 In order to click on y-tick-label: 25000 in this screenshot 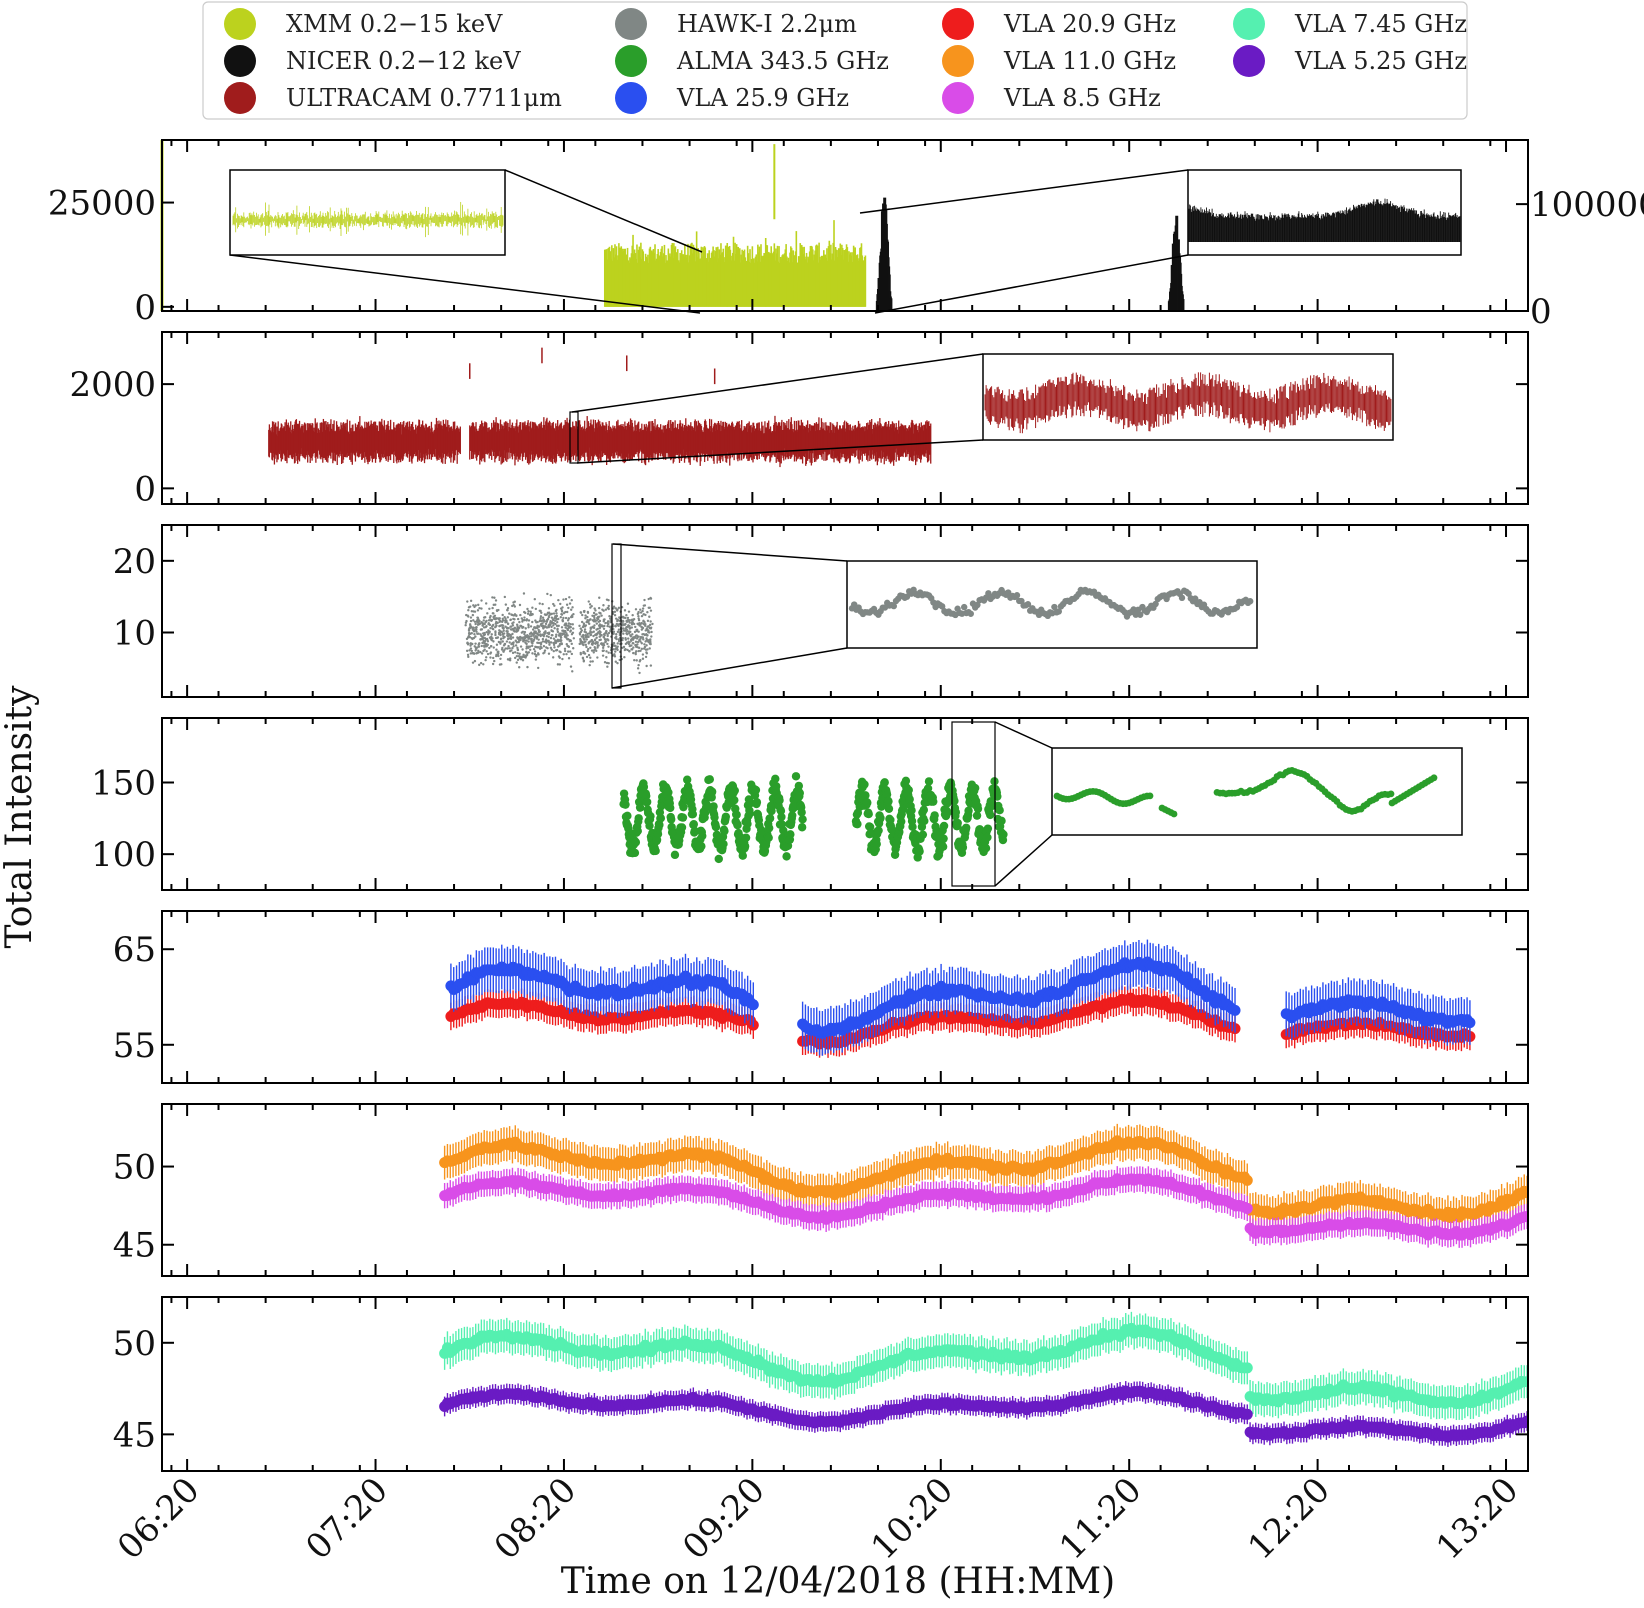, I will do `click(102, 204)`.